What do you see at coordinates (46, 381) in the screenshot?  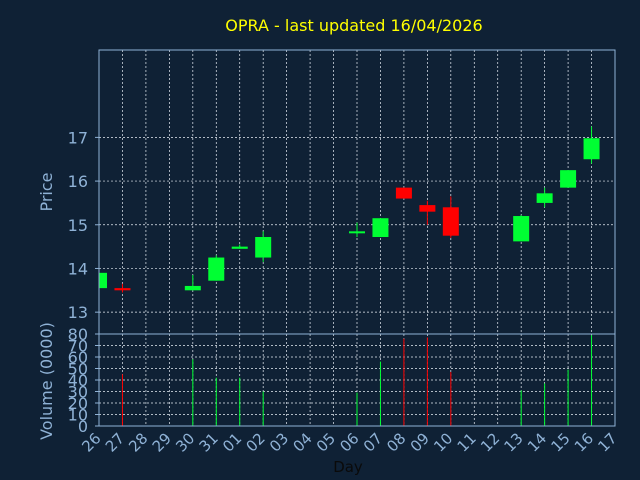 I see `volume-axis-label: Volume (0000)` at bounding box center [46, 381].